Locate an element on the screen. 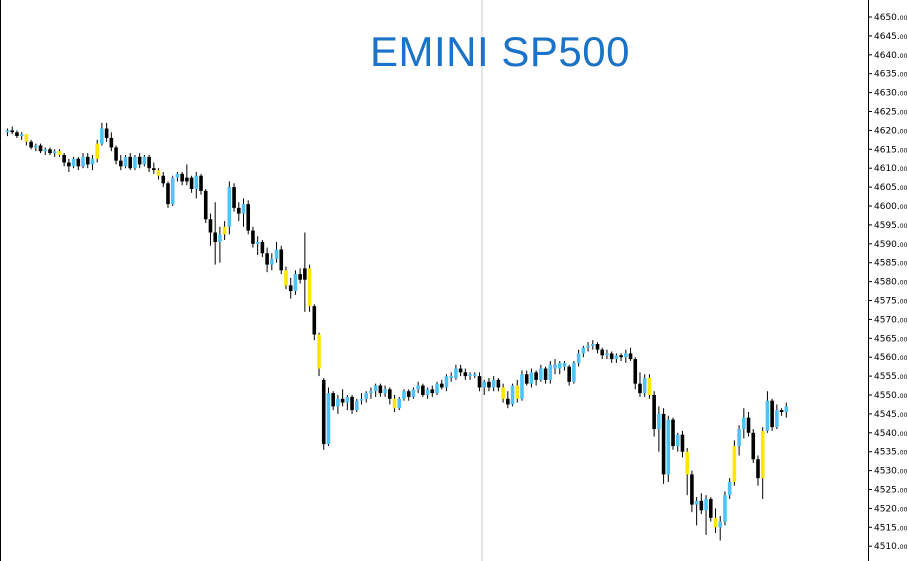 The height and width of the screenshot is (561, 907). price-tick-label: 4650.00 is located at coordinates (890, 18).